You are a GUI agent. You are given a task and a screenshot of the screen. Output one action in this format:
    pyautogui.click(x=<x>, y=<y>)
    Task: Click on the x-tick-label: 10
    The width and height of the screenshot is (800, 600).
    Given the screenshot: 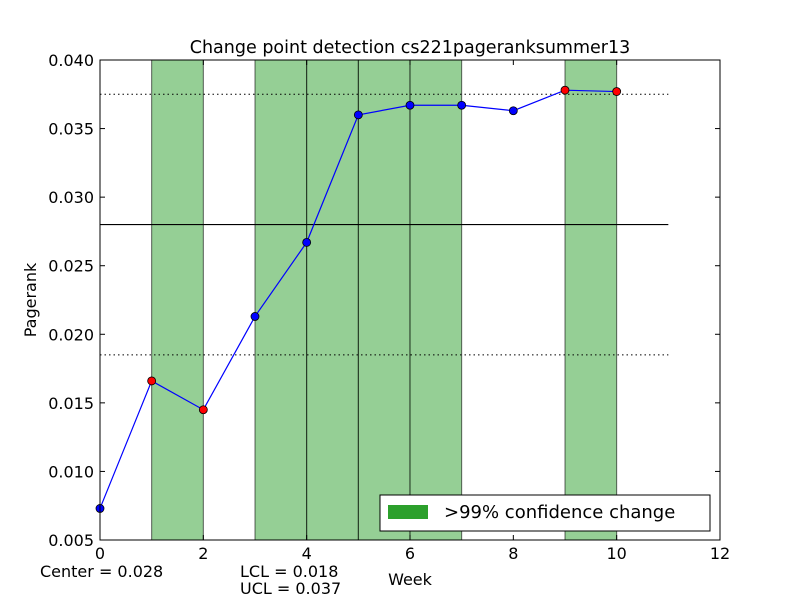 What is the action you would take?
    pyautogui.click(x=616, y=553)
    